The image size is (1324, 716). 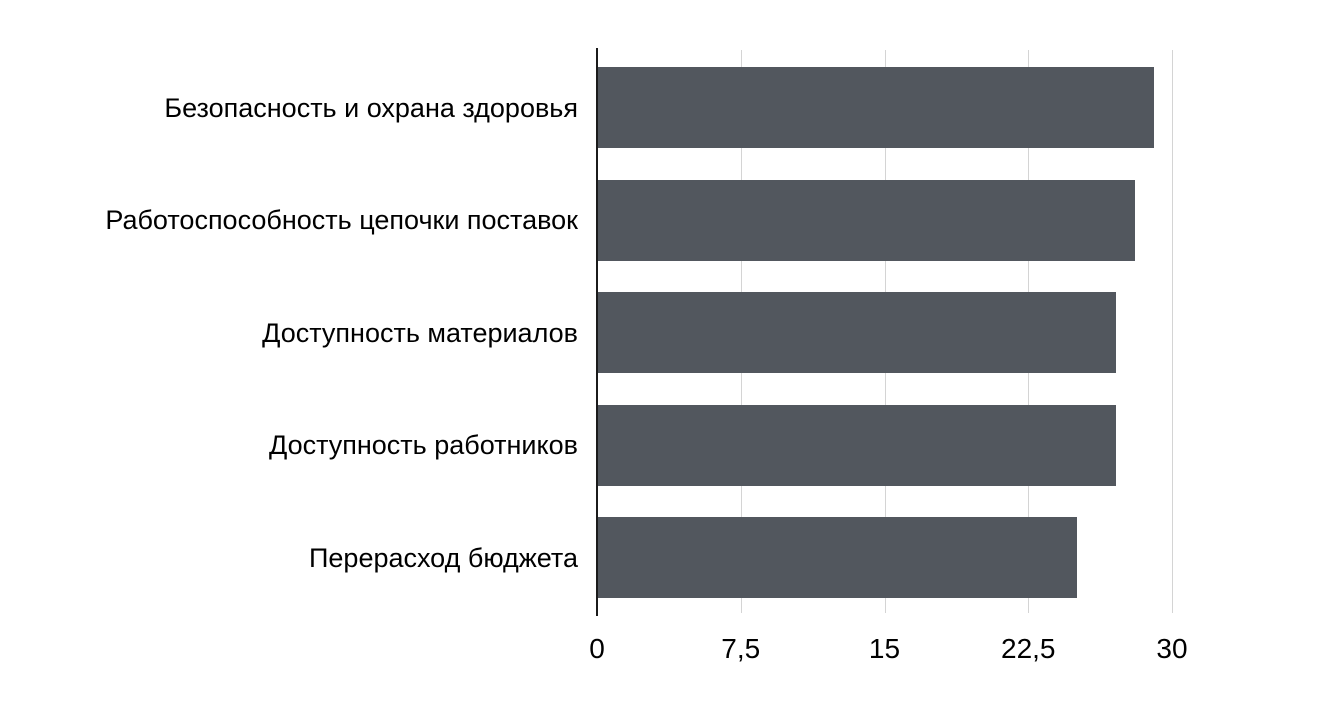 What do you see at coordinates (371, 107) in the screenshot?
I see `category-label: Безопасность и охрана здоровья` at bounding box center [371, 107].